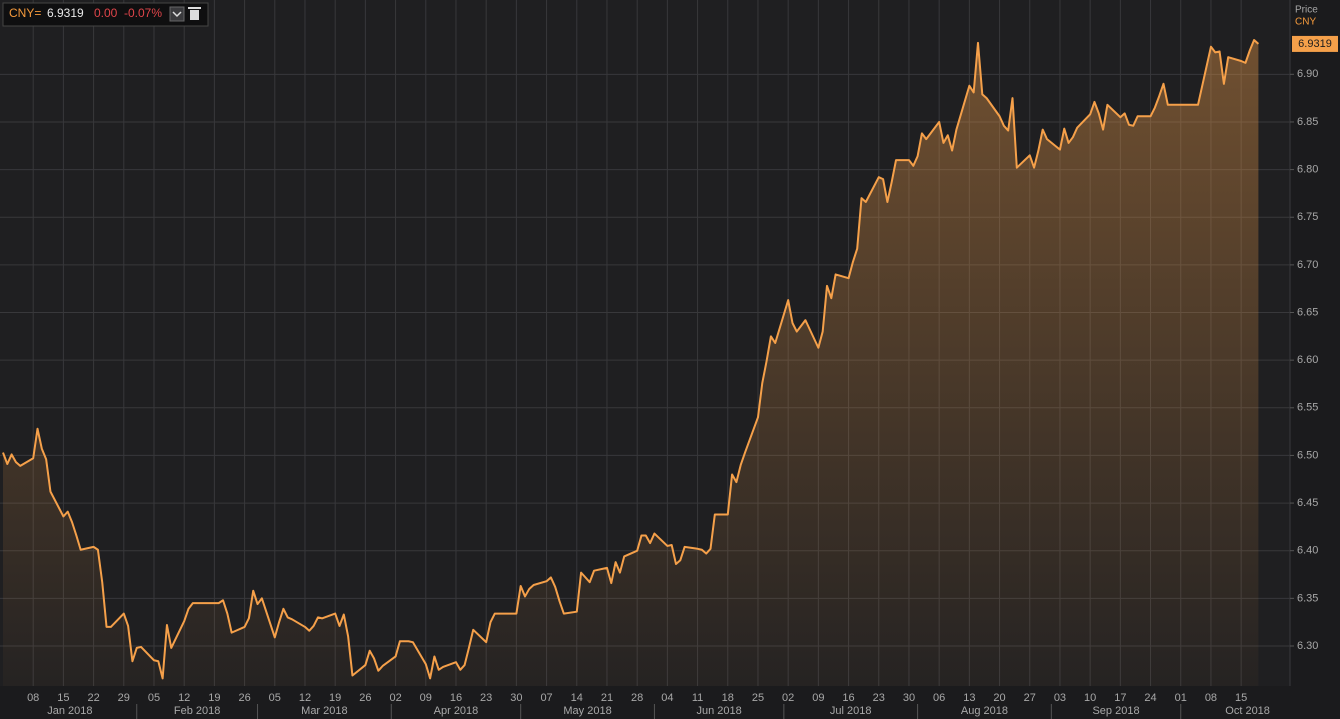 The width and height of the screenshot is (1340, 719). I want to click on delete-button, so click(194, 13).